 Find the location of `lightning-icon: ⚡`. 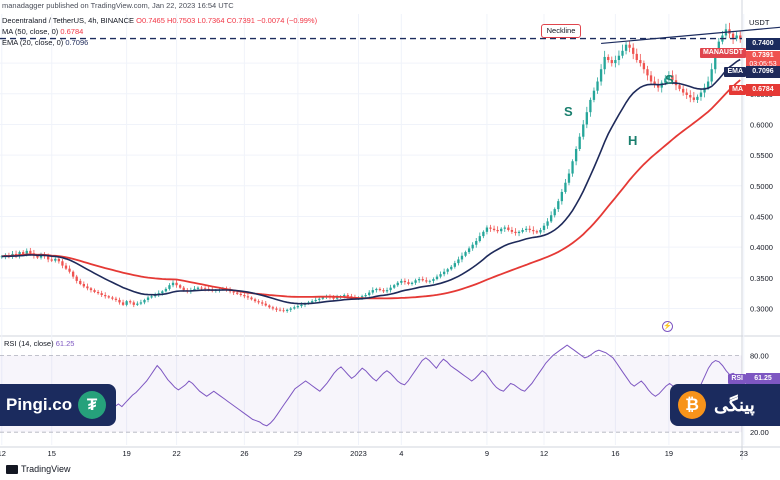

lightning-icon: ⚡ is located at coordinates (667, 326).